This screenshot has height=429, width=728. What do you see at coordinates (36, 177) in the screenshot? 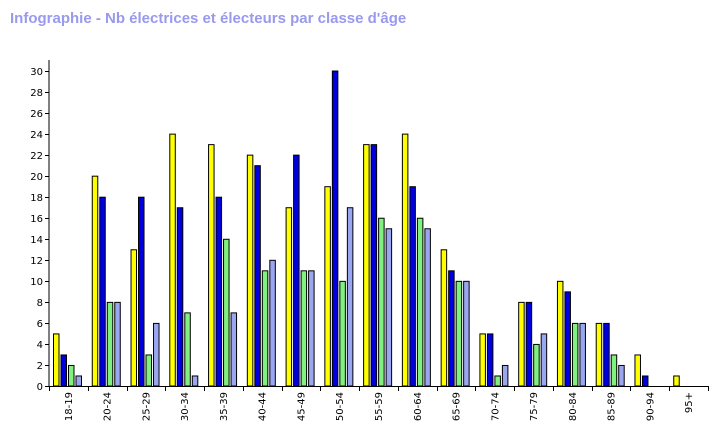
I see `y-tick-label: 20` at bounding box center [36, 177].